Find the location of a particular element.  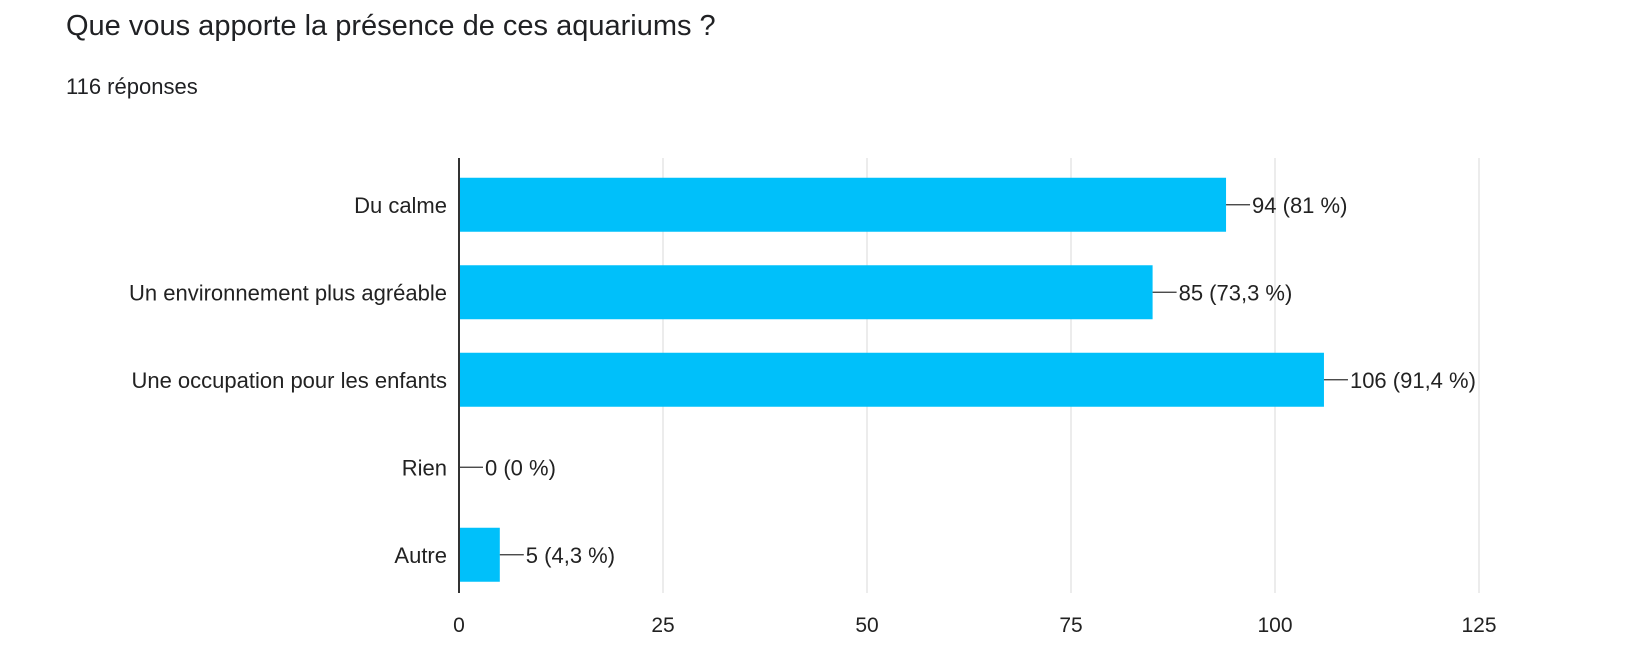

data-label: 85 (73,3 %) is located at coordinates (1236, 292).